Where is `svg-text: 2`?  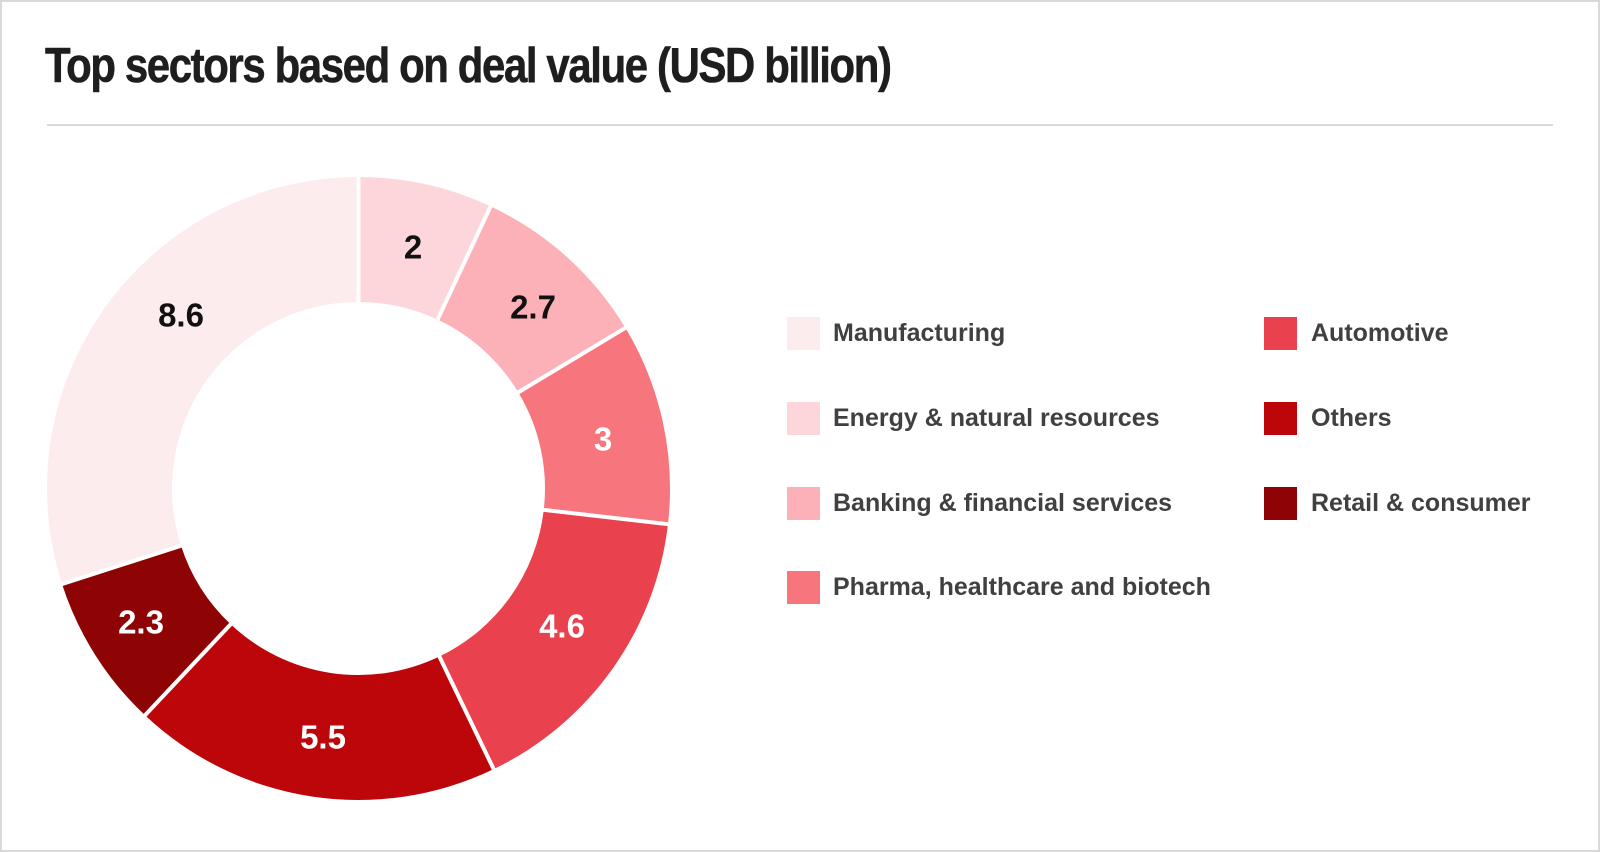 svg-text: 2 is located at coordinates (413, 247).